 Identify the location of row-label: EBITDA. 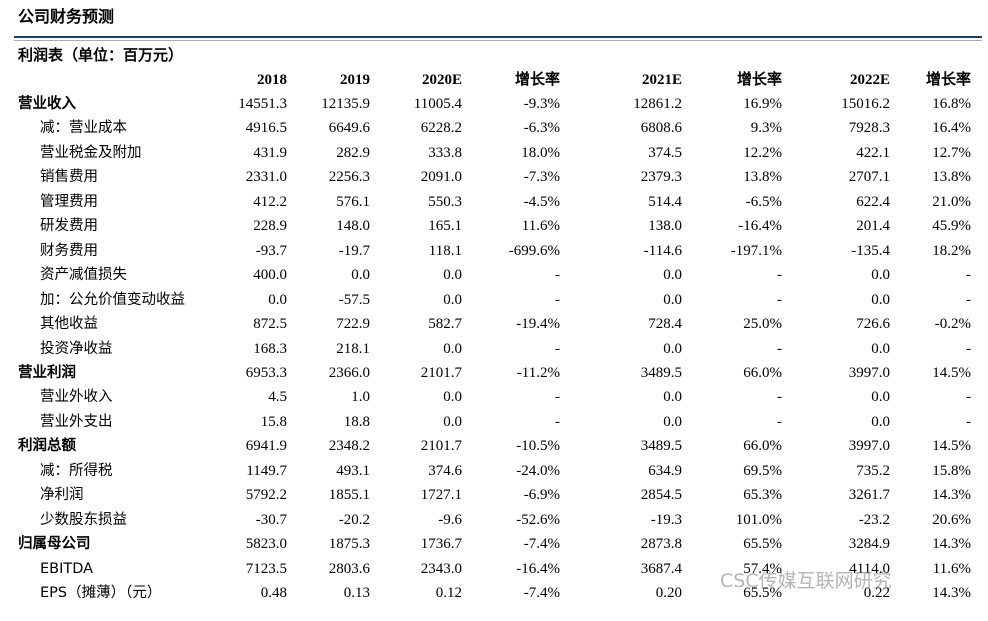
(67, 568).